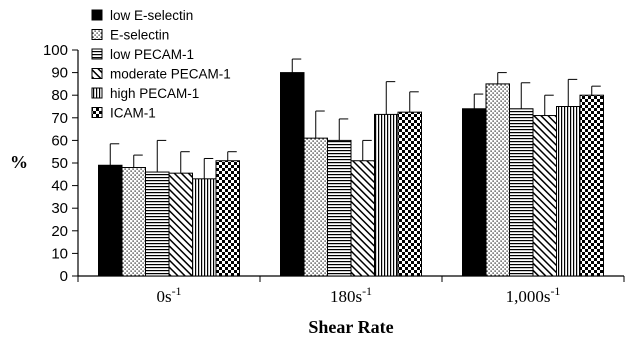 This screenshot has height=341, width=639. Describe the element at coordinates (350, 327) in the screenshot. I see `x-axis-label: Shear Rate` at that location.